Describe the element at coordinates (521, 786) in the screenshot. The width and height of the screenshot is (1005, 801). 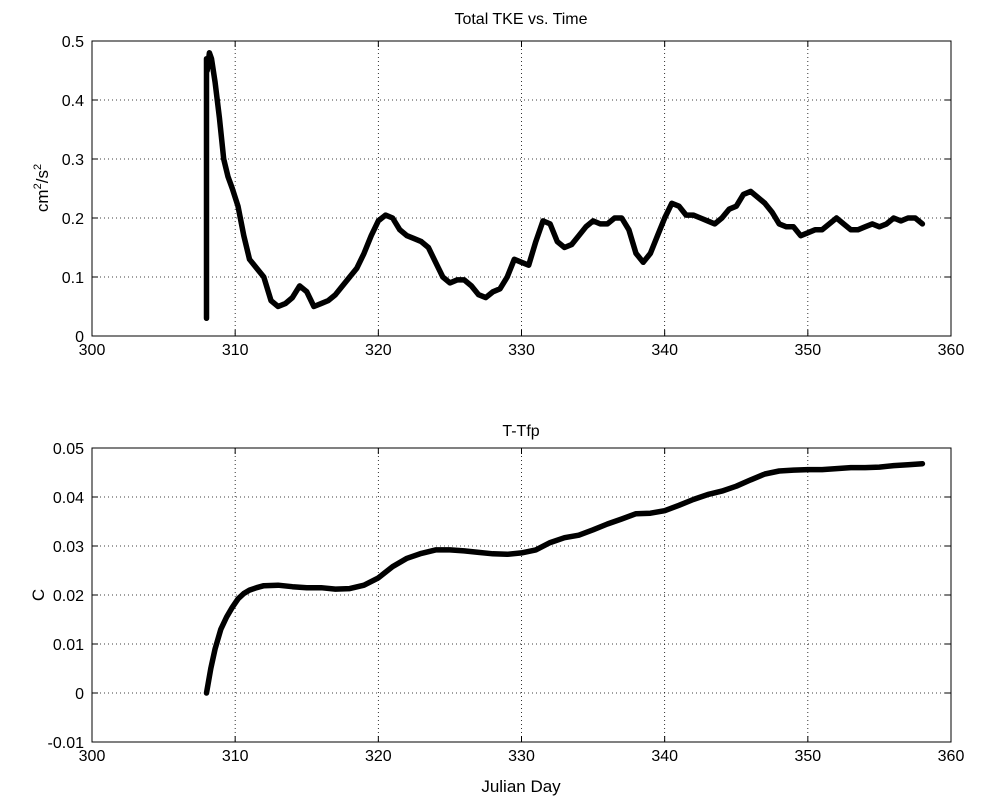
I see `t-tfp-x-axis-label: Julian Day` at that location.